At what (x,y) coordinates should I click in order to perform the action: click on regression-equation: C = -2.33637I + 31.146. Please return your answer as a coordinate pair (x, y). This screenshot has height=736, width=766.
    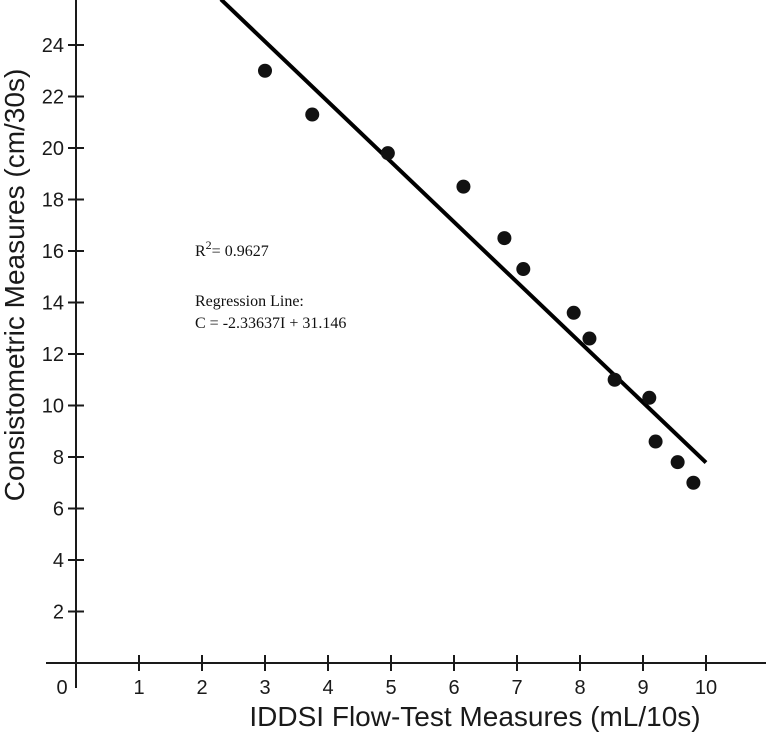
    Looking at the image, I should click on (270, 323).